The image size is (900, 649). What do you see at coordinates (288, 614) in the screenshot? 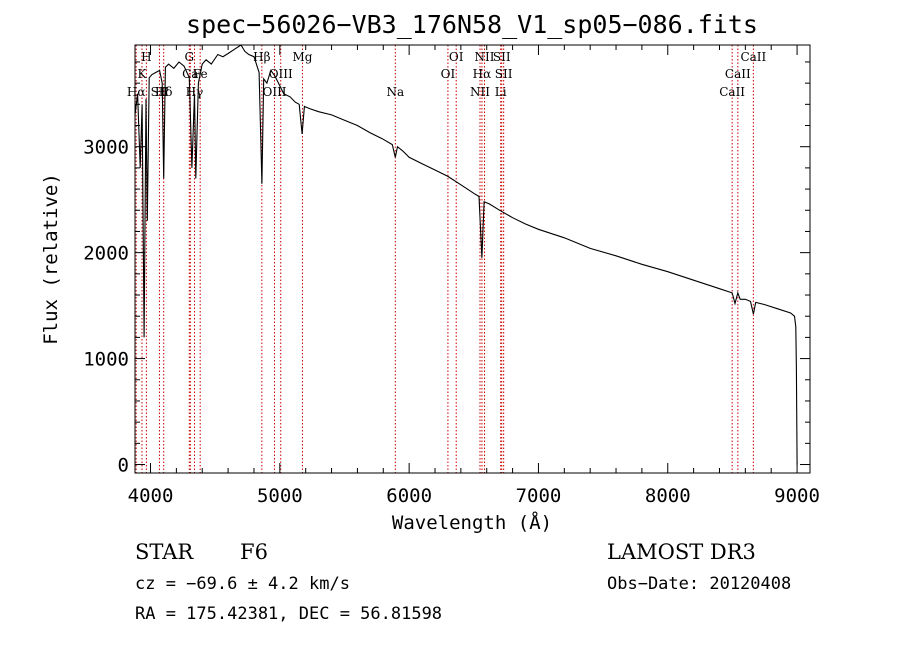
I see `coordinates-text: RA = 175.42381, DEC = 56.81598` at bounding box center [288, 614].